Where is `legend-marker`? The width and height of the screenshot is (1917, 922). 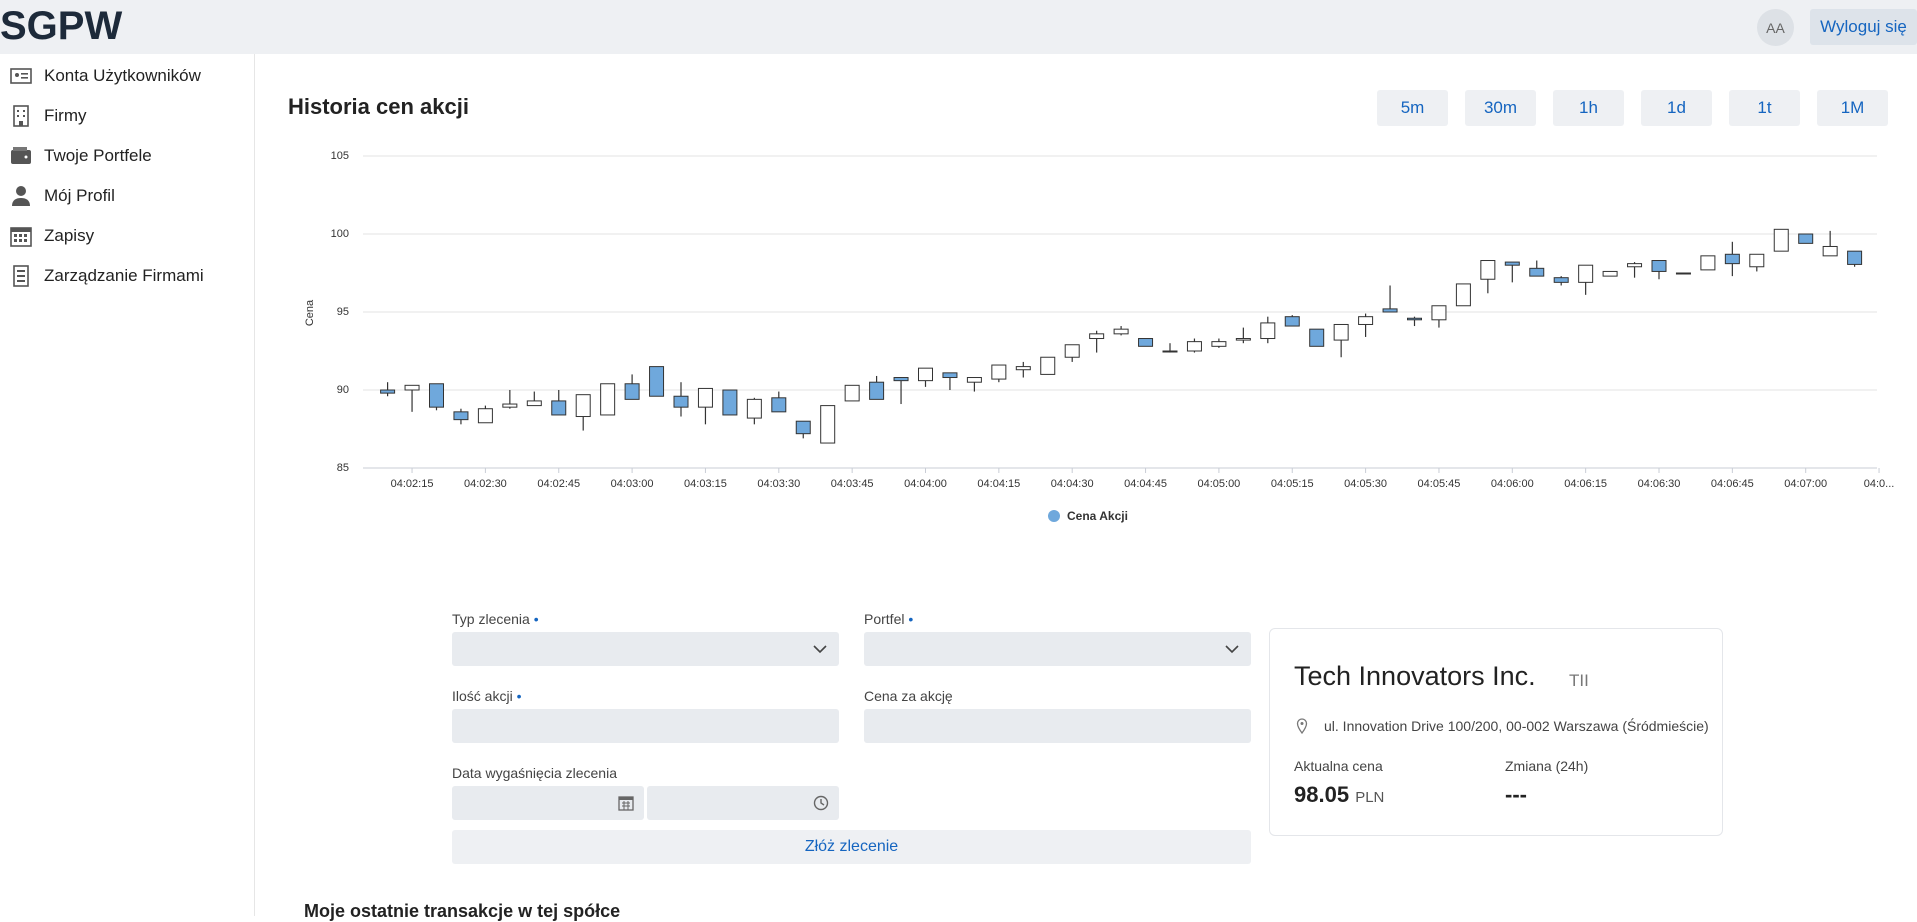
legend-marker is located at coordinates (1054, 516).